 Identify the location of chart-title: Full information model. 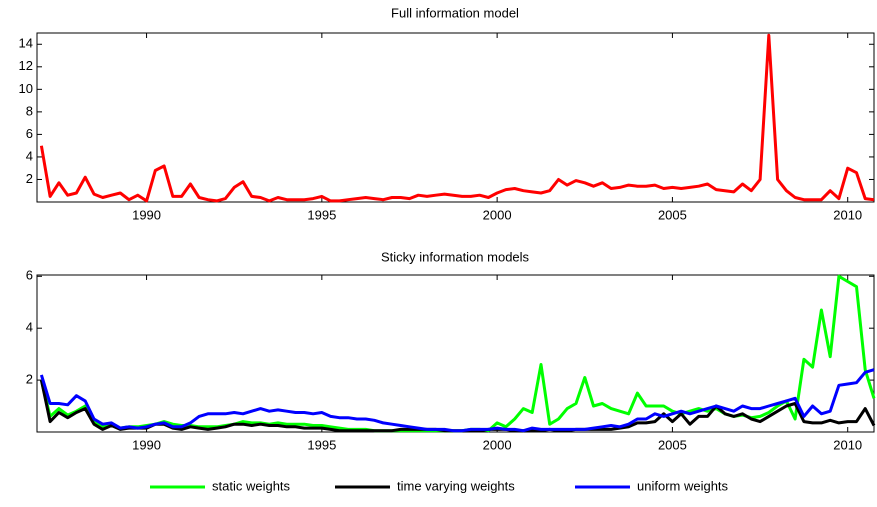
(455, 12).